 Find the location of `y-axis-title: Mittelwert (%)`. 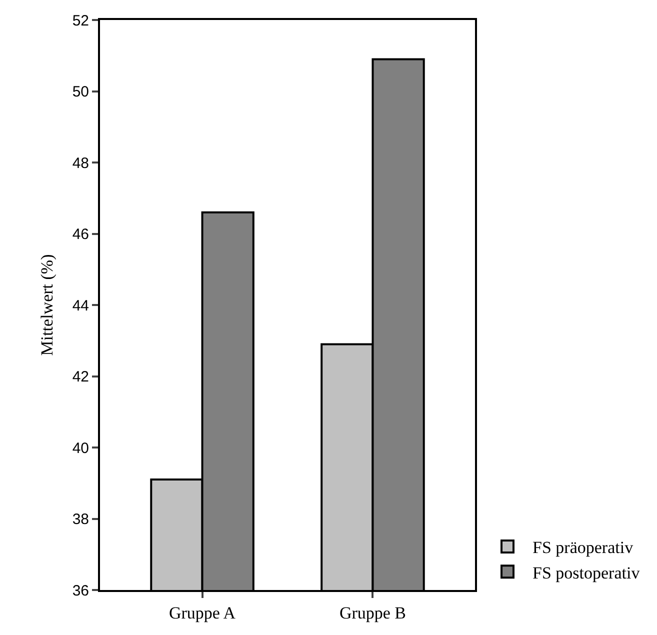

y-axis-title: Mittelwert (%) is located at coordinates (46, 305).